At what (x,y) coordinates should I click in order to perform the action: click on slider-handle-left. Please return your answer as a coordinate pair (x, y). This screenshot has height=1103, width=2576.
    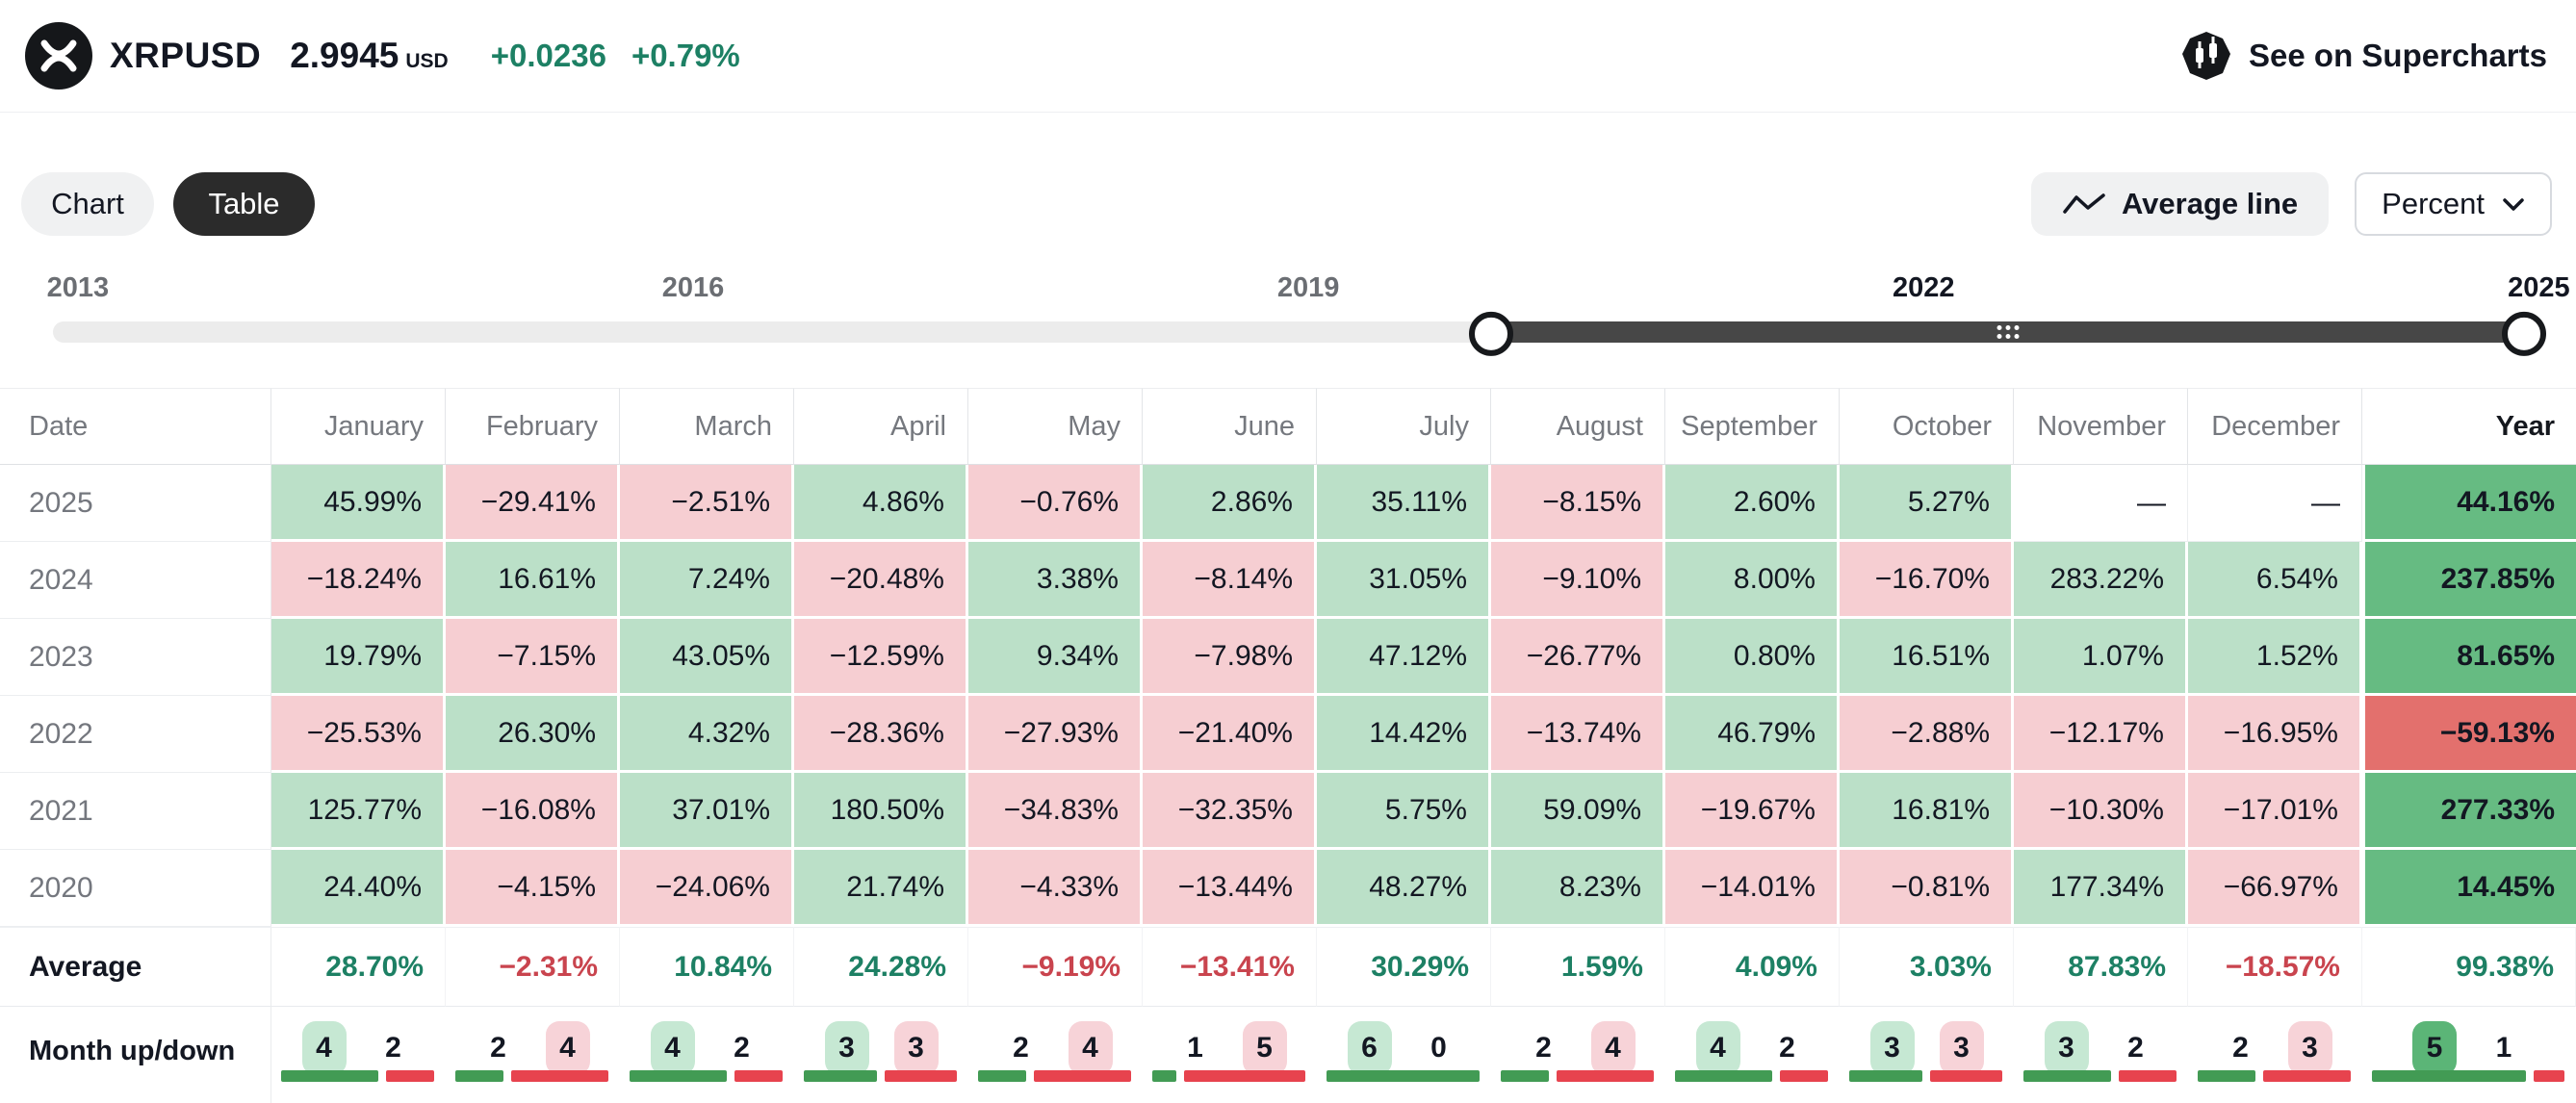
    Looking at the image, I should click on (1492, 334).